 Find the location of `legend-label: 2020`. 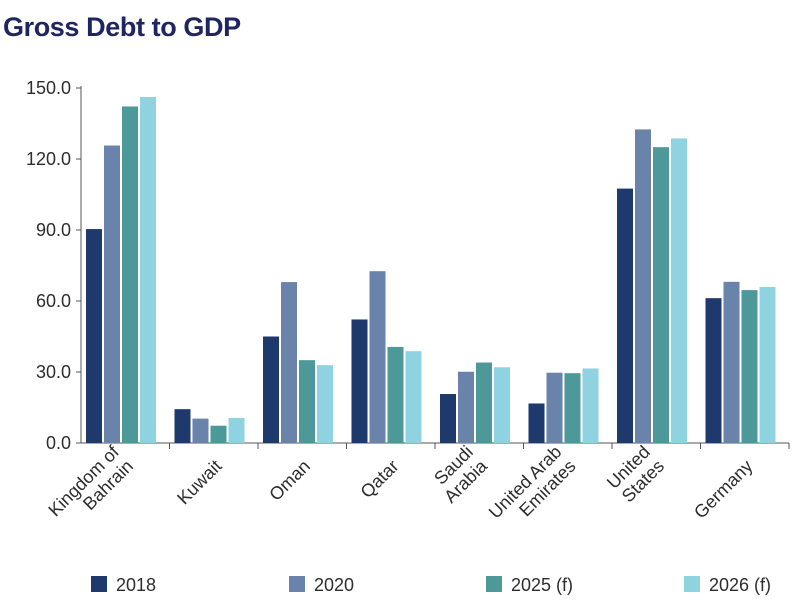

legend-label: 2020 is located at coordinates (334, 585).